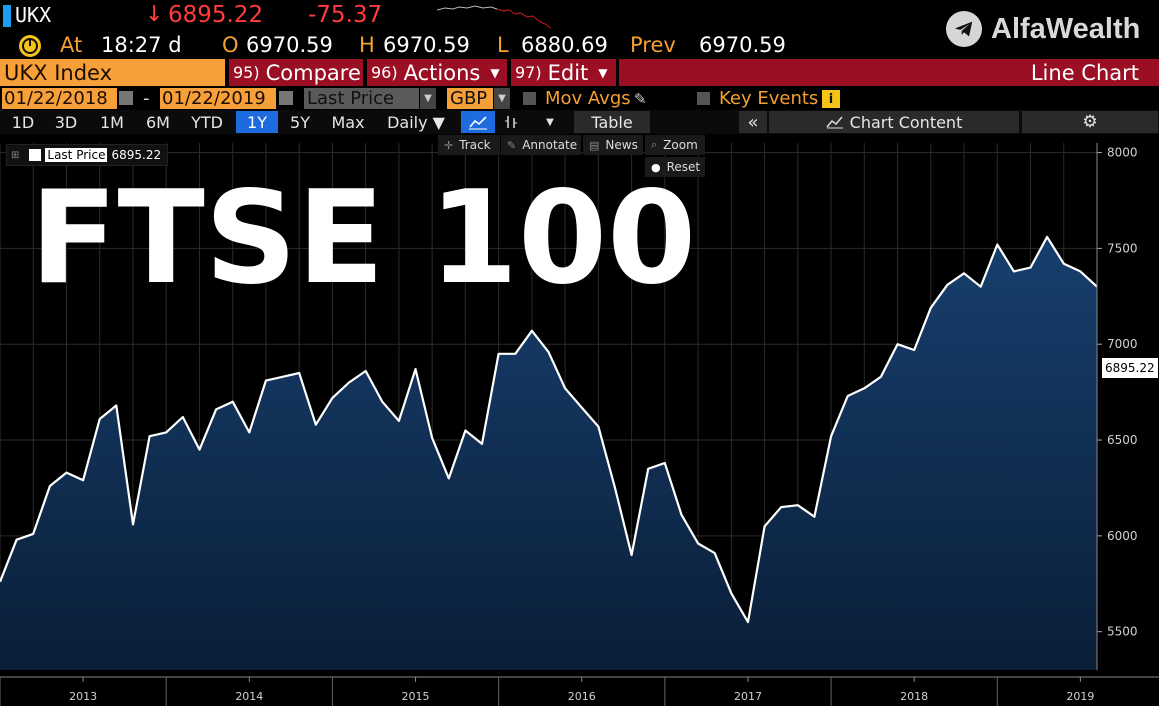 The image size is (1159, 706). What do you see at coordinates (367, 45) in the screenshot?
I see `high-label: H` at bounding box center [367, 45].